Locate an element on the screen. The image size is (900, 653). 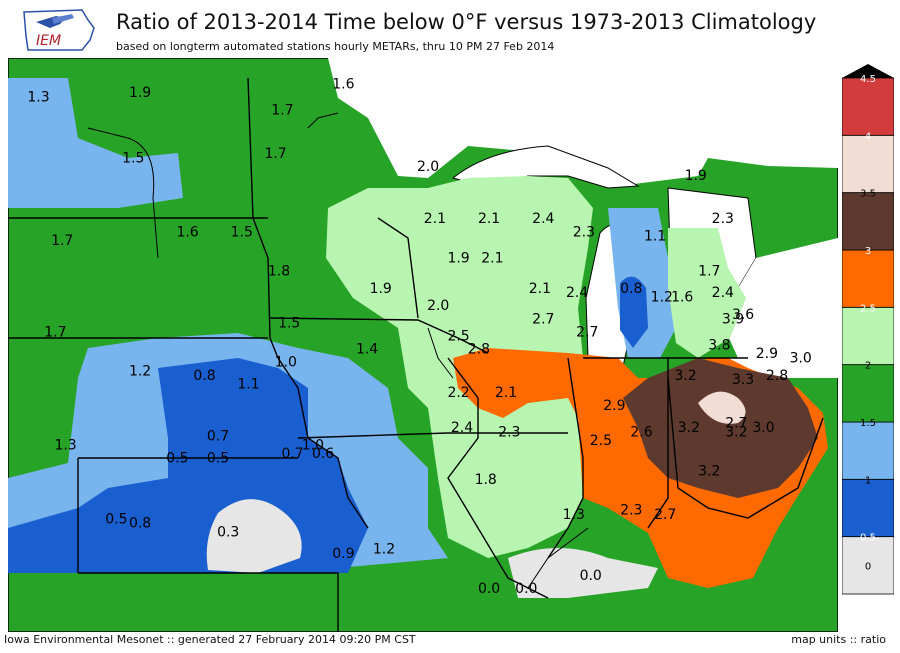
iem-logo: IEM is located at coordinates (59, 30).